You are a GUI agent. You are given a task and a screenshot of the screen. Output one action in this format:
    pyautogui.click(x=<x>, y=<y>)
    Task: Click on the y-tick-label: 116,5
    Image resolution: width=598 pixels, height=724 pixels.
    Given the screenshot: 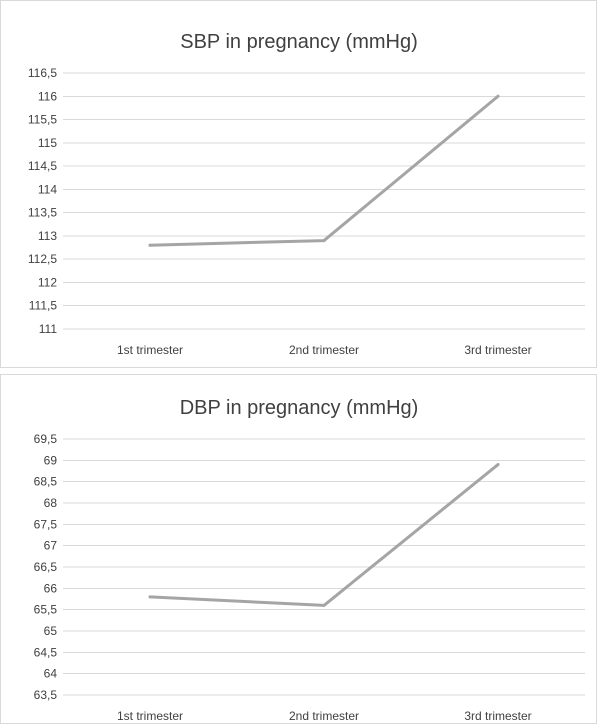 What is the action you would take?
    pyautogui.click(x=42, y=73)
    